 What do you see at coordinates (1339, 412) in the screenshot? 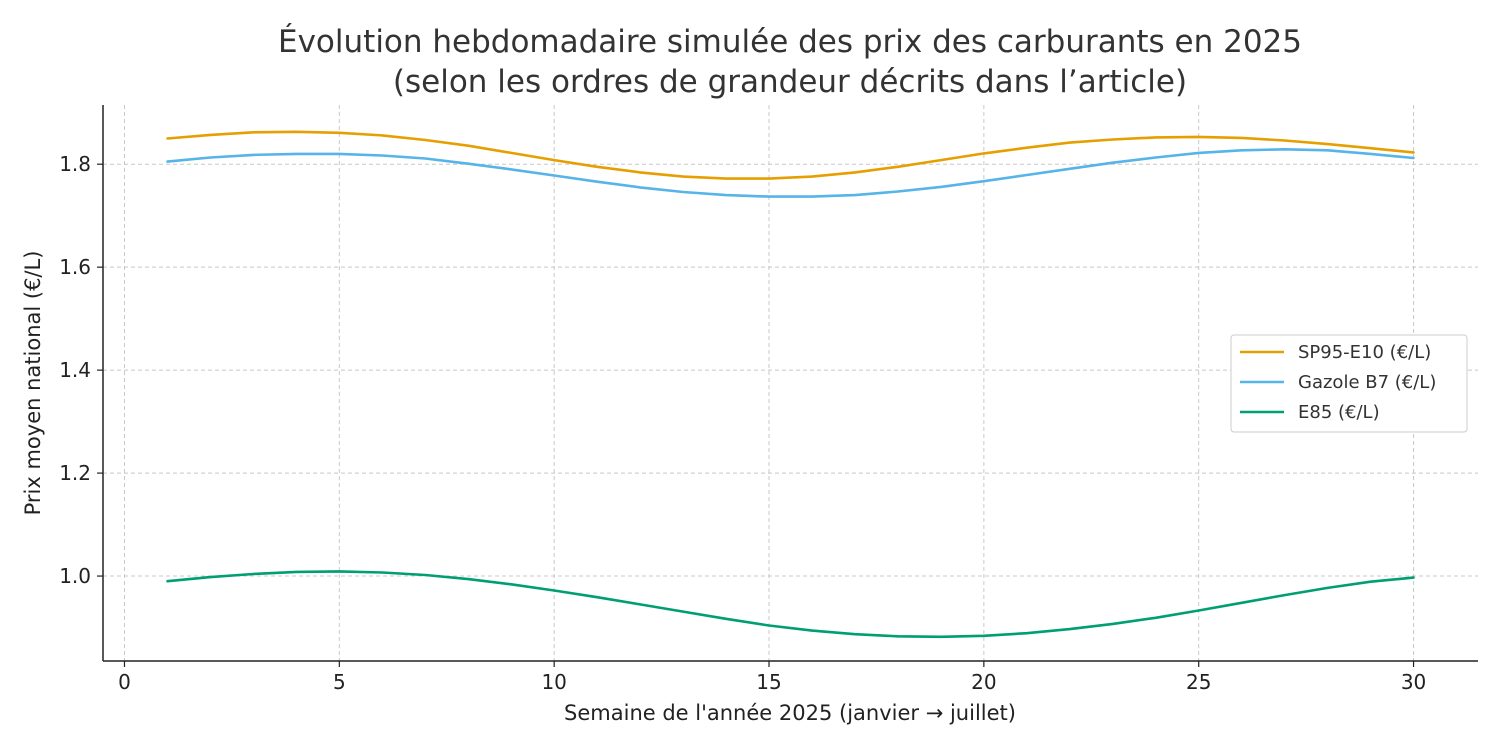
I see `legend-label-2: E85 (€/L)` at bounding box center [1339, 412].